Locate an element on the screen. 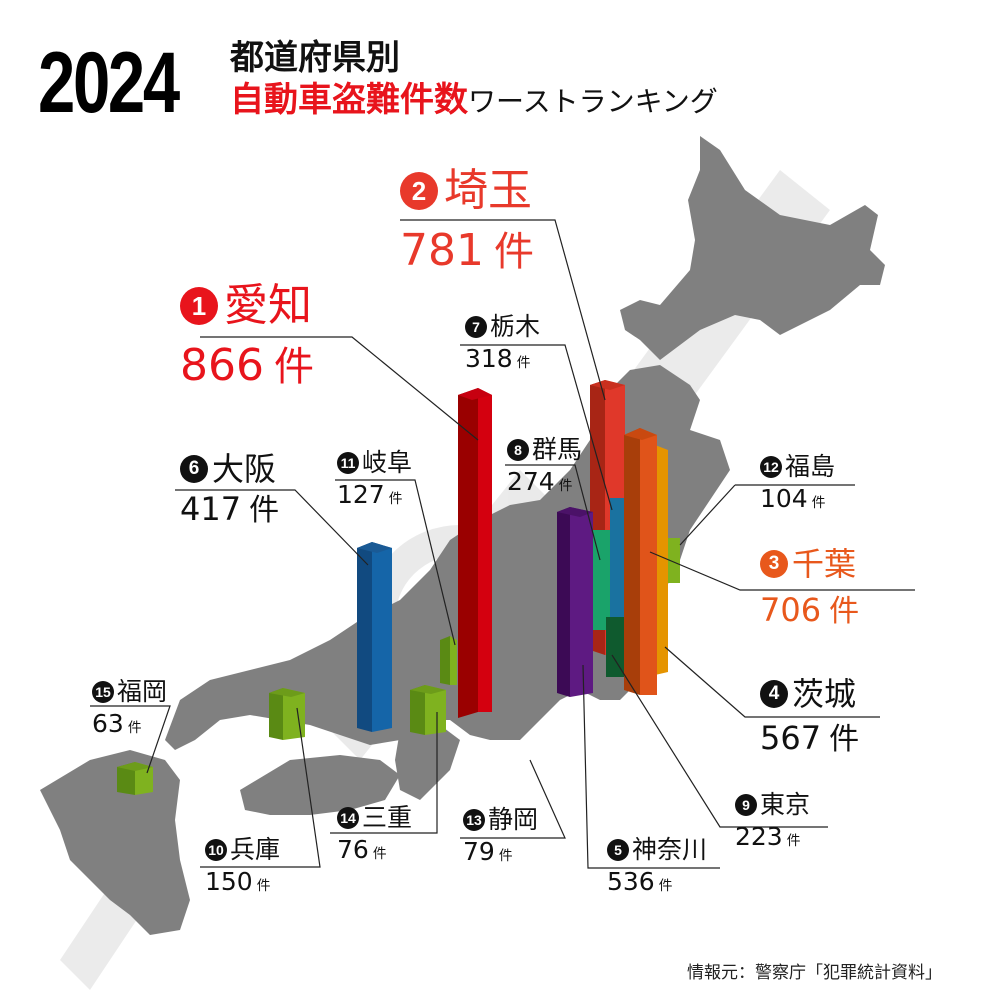 This screenshot has width=1000, height=1000. label-tochigi: 7 栃木 318 件 is located at coordinates (502, 346).